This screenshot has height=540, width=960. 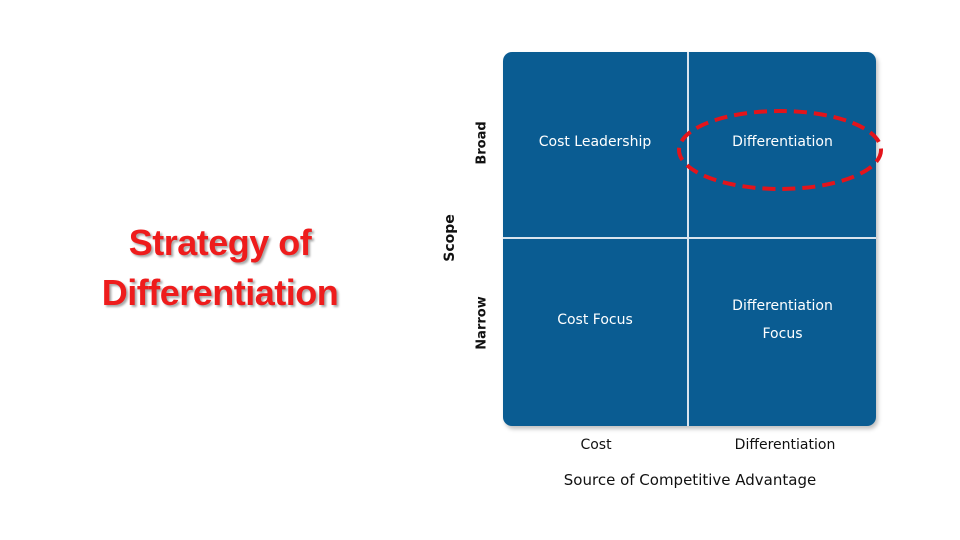 I want to click on y-axis-label-broad: Broad, so click(x=482, y=143).